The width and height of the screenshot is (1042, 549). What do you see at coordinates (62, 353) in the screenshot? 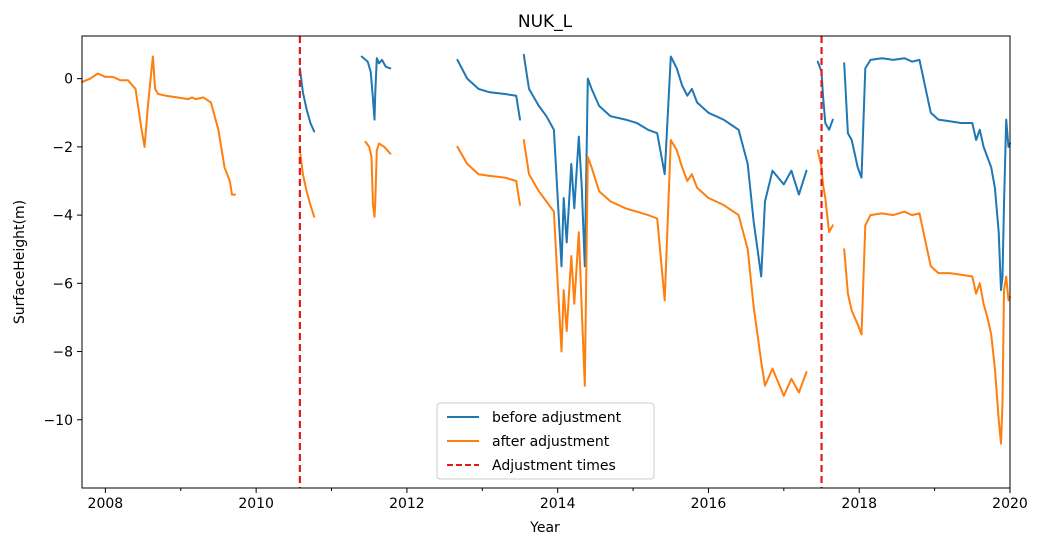
I see `y-tick-label: −8` at bounding box center [62, 353].